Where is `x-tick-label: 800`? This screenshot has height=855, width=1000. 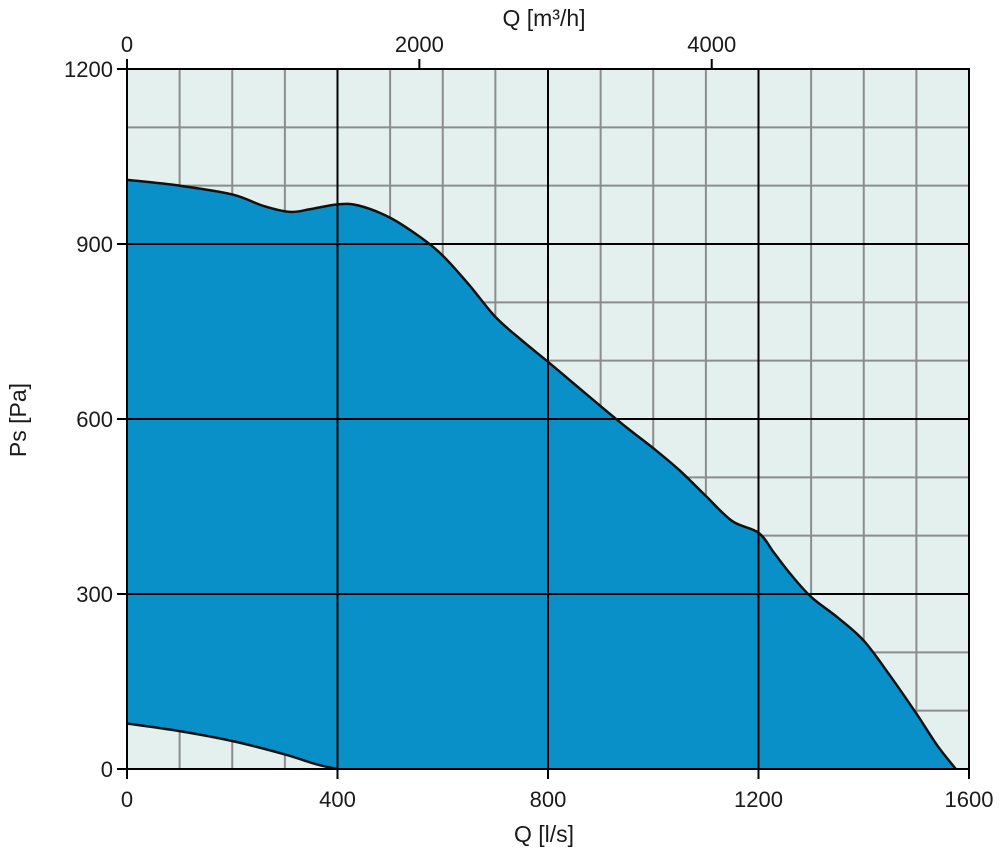 x-tick-label: 800 is located at coordinates (548, 799).